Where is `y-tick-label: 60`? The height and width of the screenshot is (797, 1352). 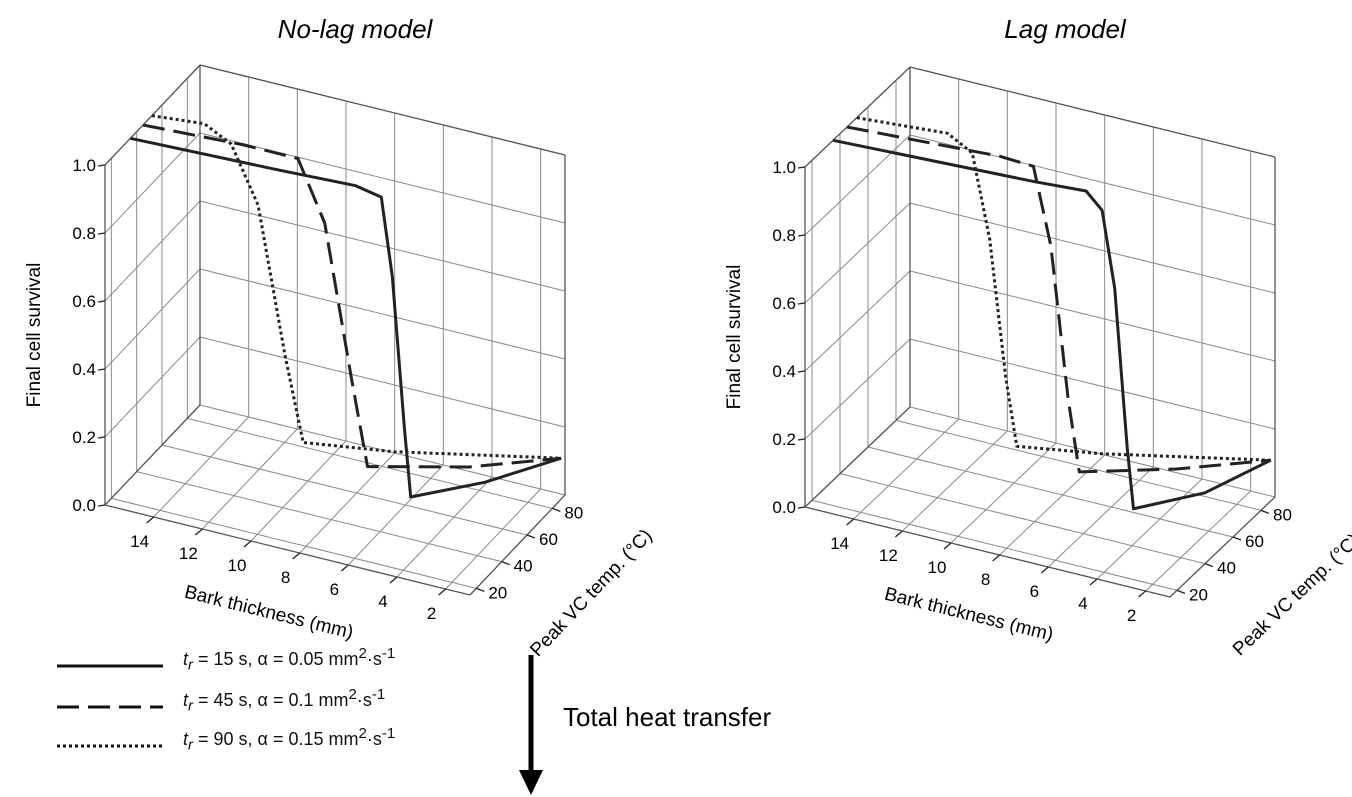 y-tick-label: 60 is located at coordinates (1254, 541).